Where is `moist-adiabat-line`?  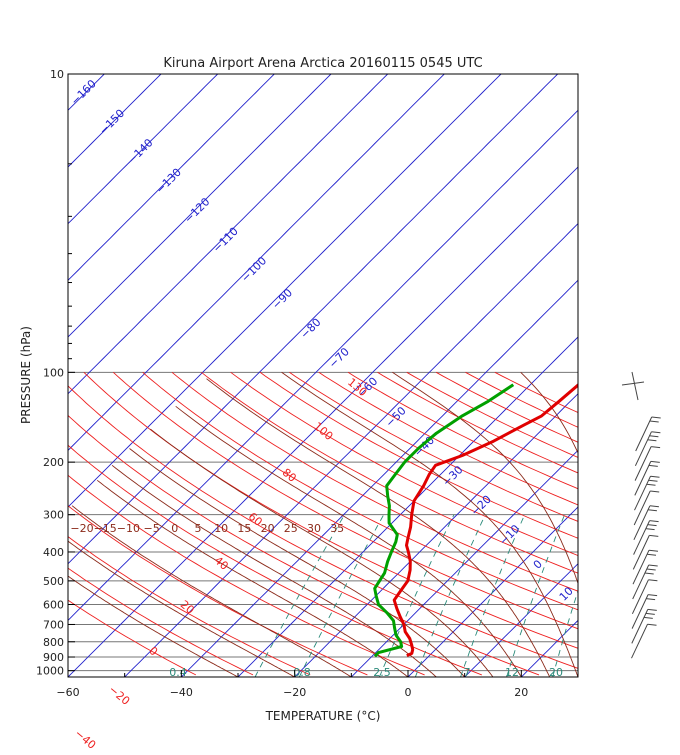
moist-adiabat-line is located at coordinates (153, 626).